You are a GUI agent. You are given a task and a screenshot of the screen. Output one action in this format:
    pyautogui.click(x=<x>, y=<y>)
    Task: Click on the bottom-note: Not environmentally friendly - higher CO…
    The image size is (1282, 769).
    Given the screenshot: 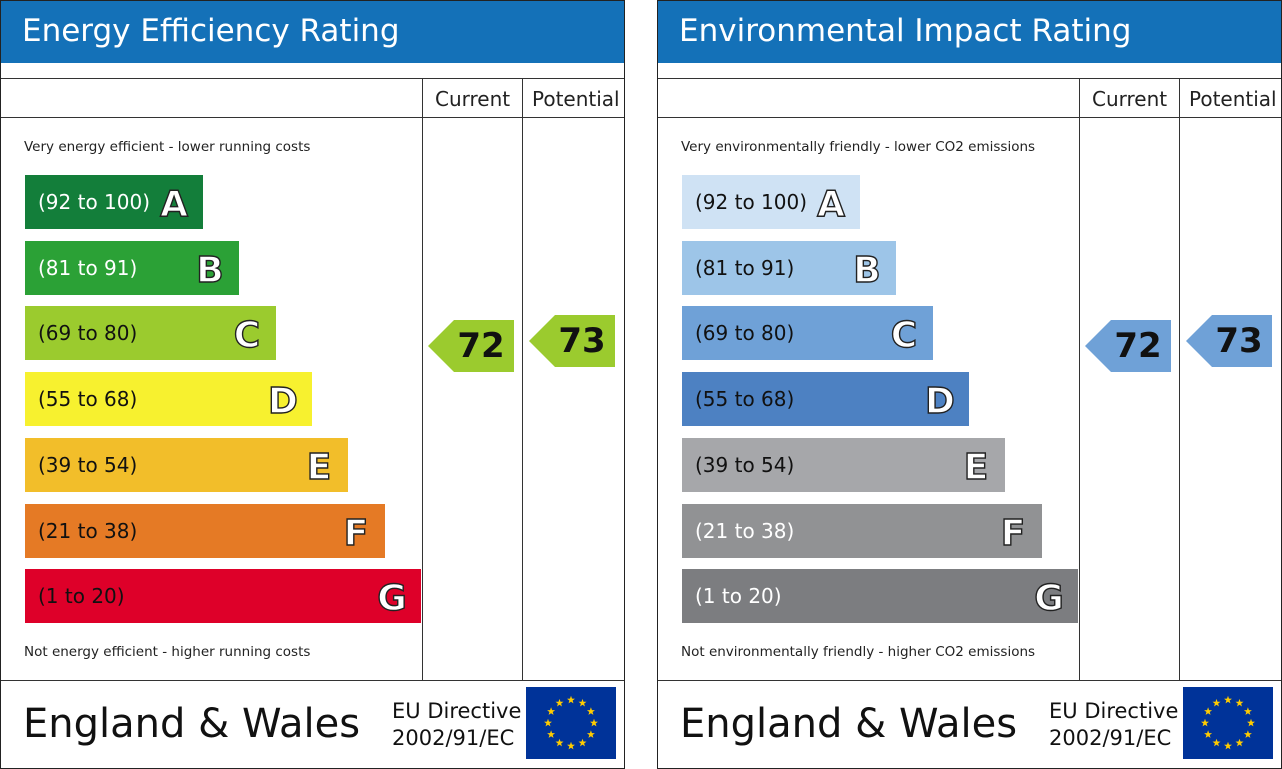 What is the action you would take?
    pyautogui.click(x=858, y=652)
    